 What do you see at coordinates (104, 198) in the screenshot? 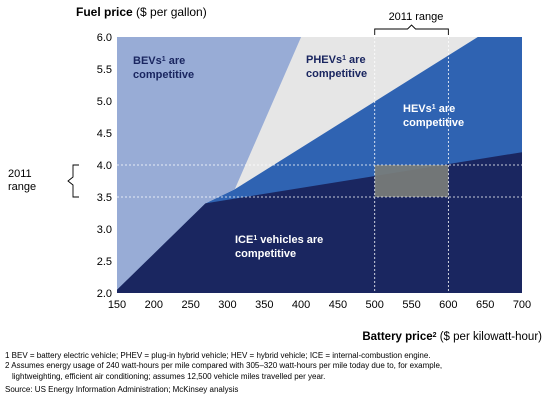
I see `y-tick-label: 3.5` at bounding box center [104, 198].